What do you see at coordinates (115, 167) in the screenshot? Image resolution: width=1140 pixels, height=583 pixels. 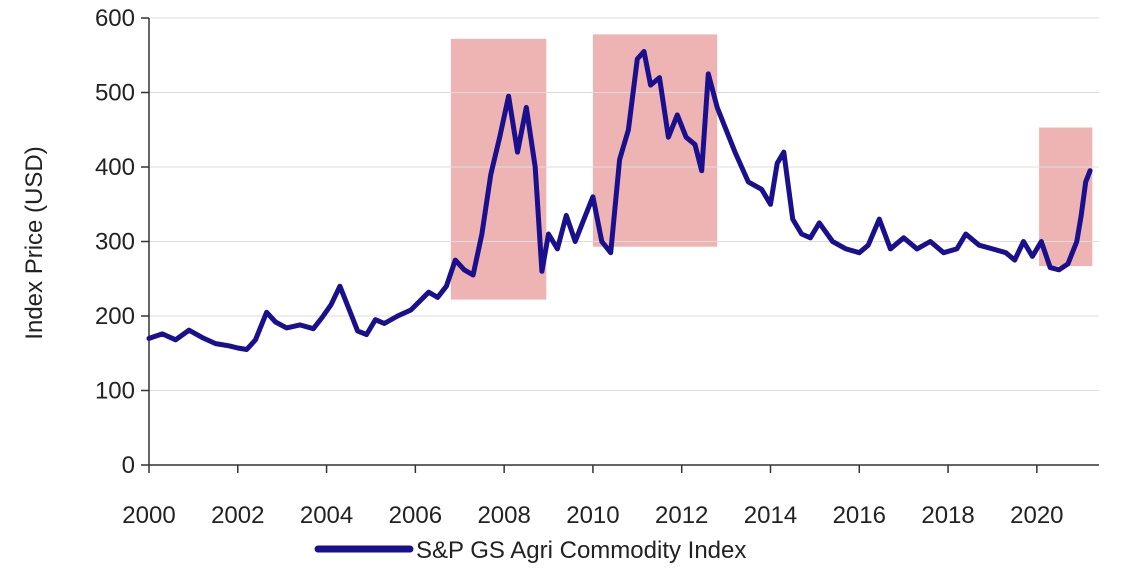 I see `y-tick-label: 400` at bounding box center [115, 167].